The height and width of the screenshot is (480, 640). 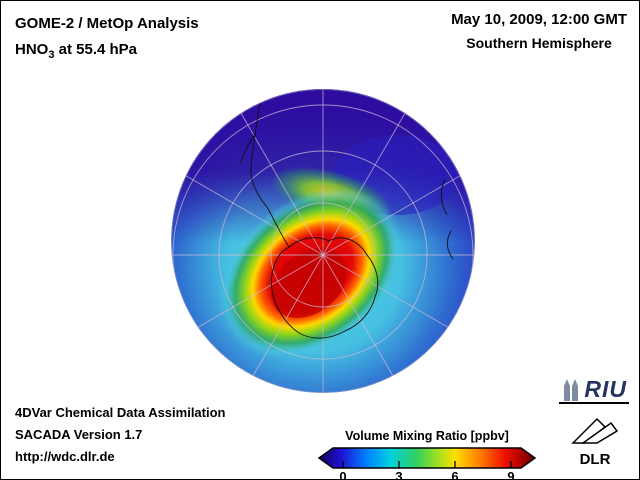 I want to click on dlr-bird-icon, so click(x=595, y=430).